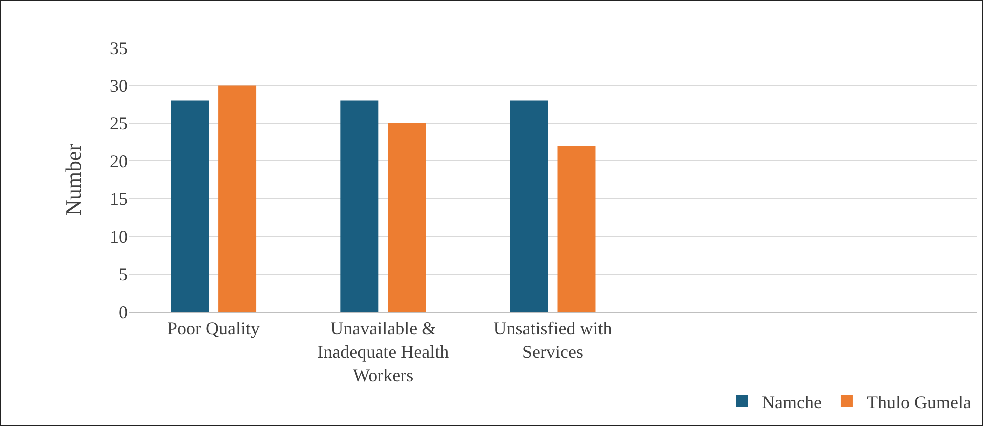  I want to click on y-tick-label: 35, so click(119, 48).